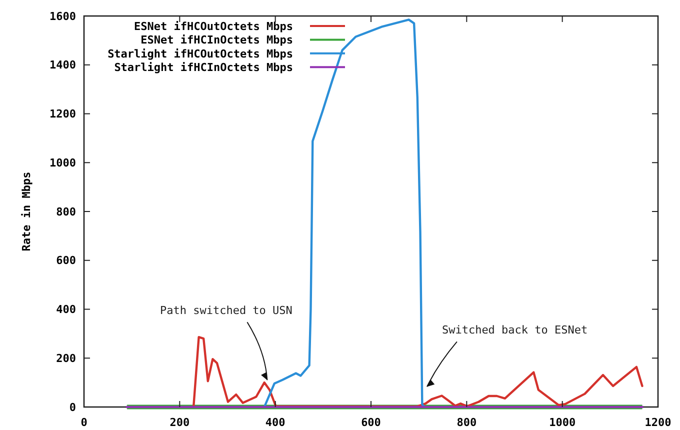 The height and width of the screenshot is (430, 680). I want to click on y-tick-label: 0, so click(72, 407).